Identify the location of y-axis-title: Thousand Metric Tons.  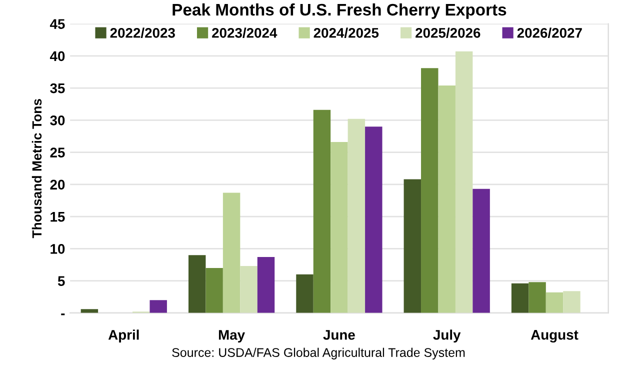
(37, 168).